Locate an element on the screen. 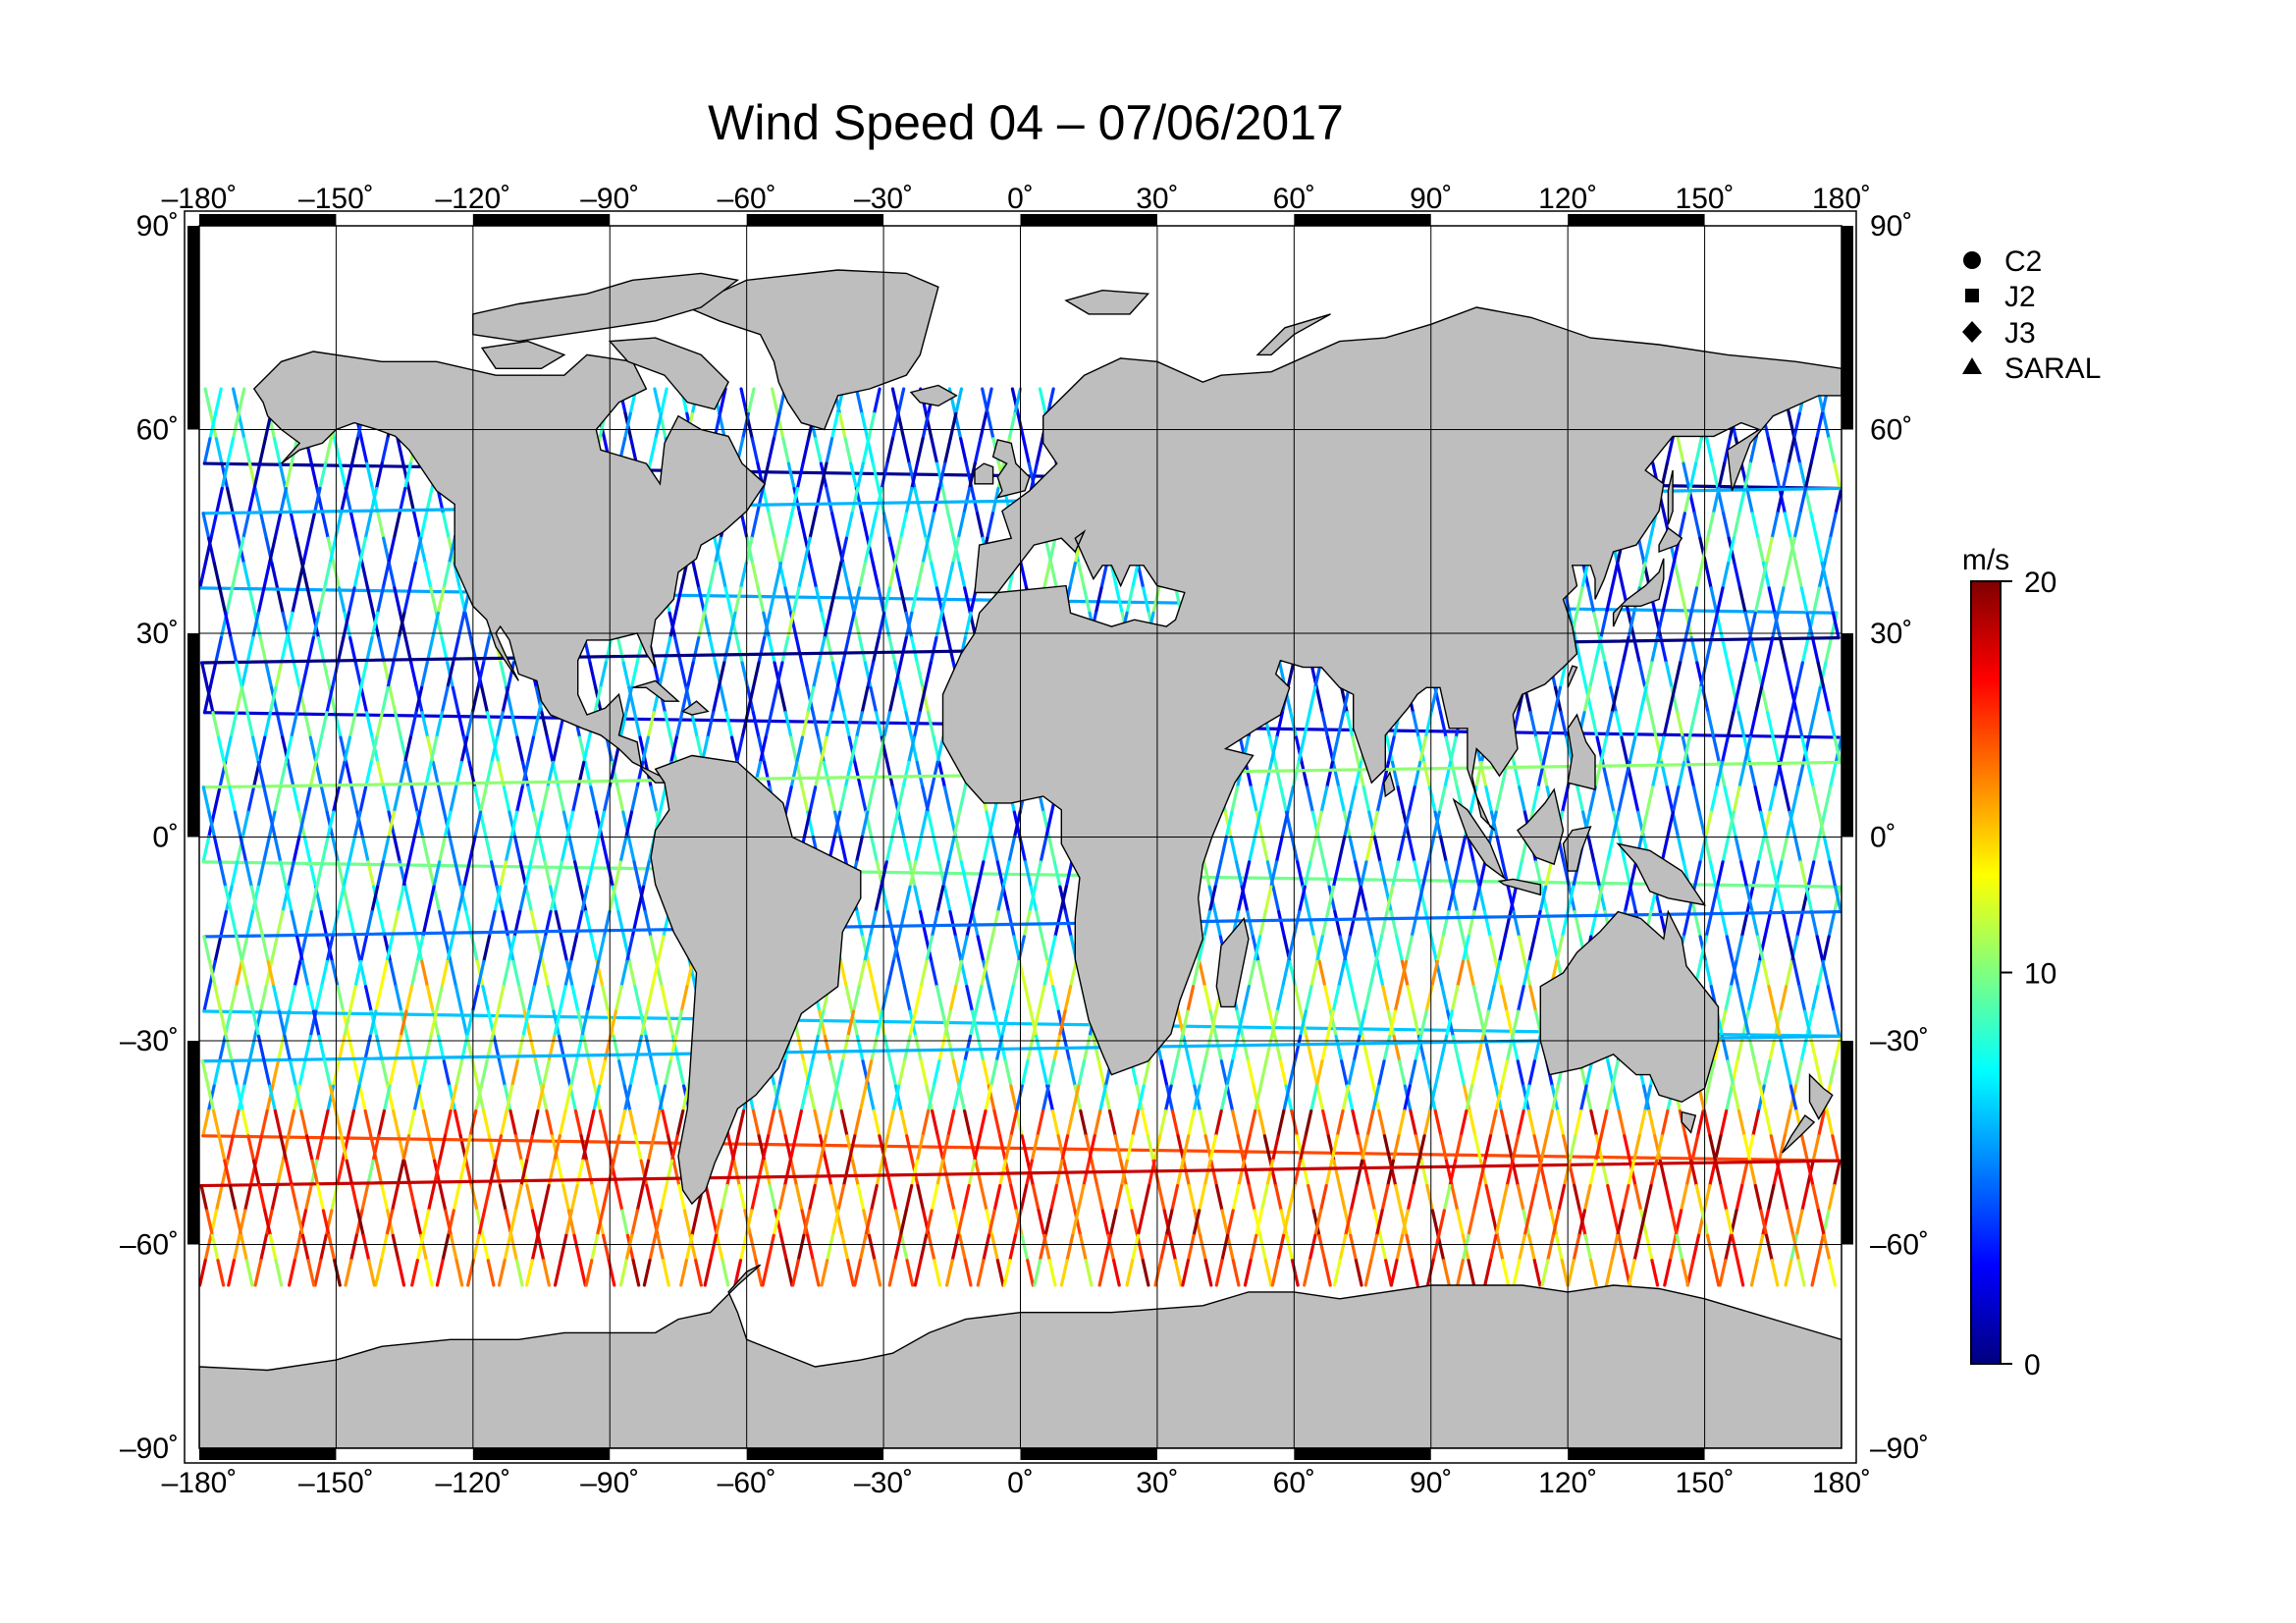 The width and height of the screenshot is (2296, 1623). land-ireland is located at coordinates (984, 473).